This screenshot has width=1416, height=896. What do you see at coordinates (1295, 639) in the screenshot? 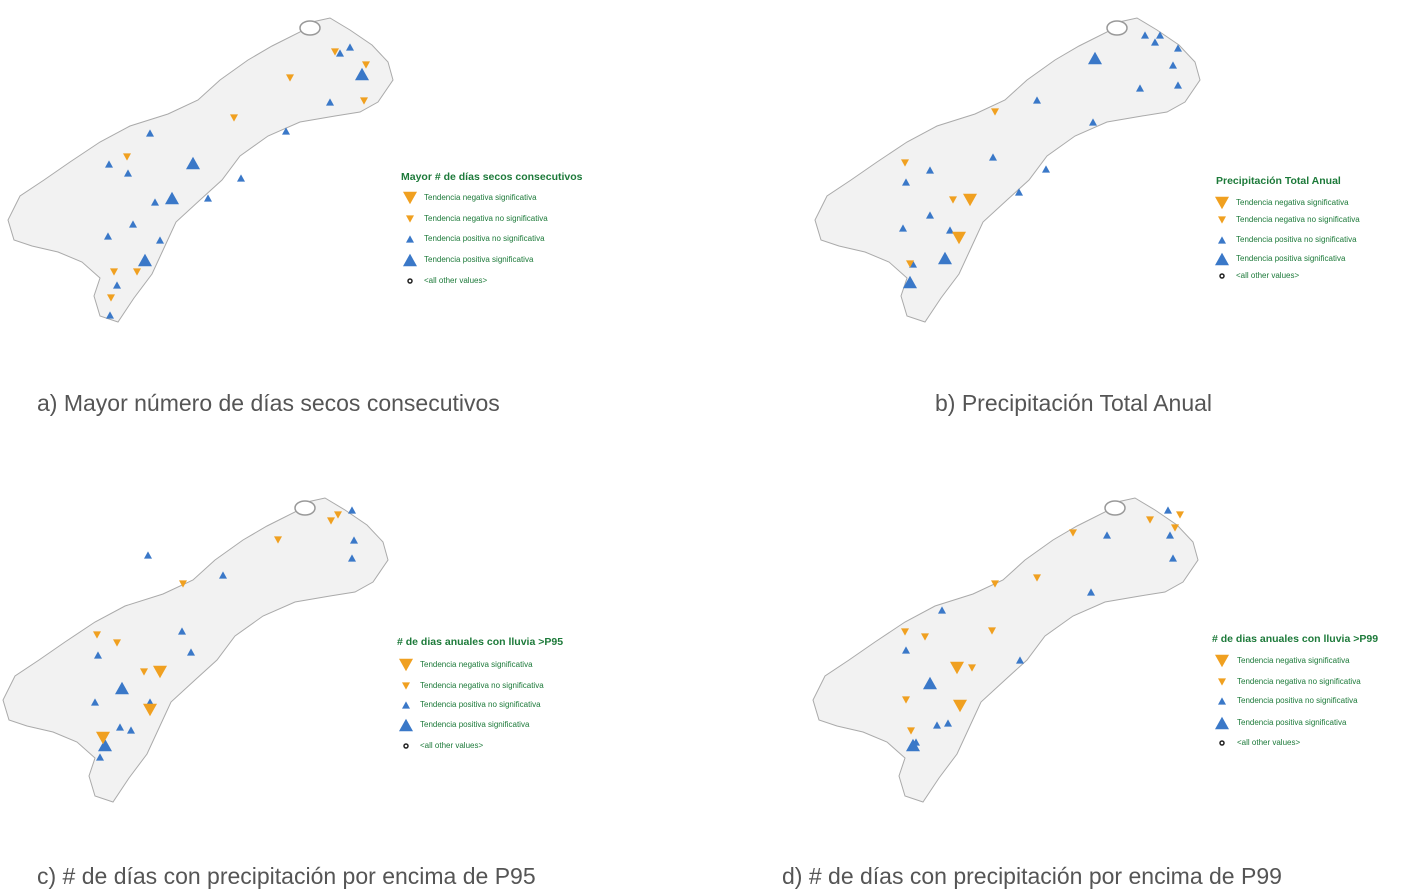
I see `legend-title: # de dias anuales con lluvia >P99` at bounding box center [1295, 639].